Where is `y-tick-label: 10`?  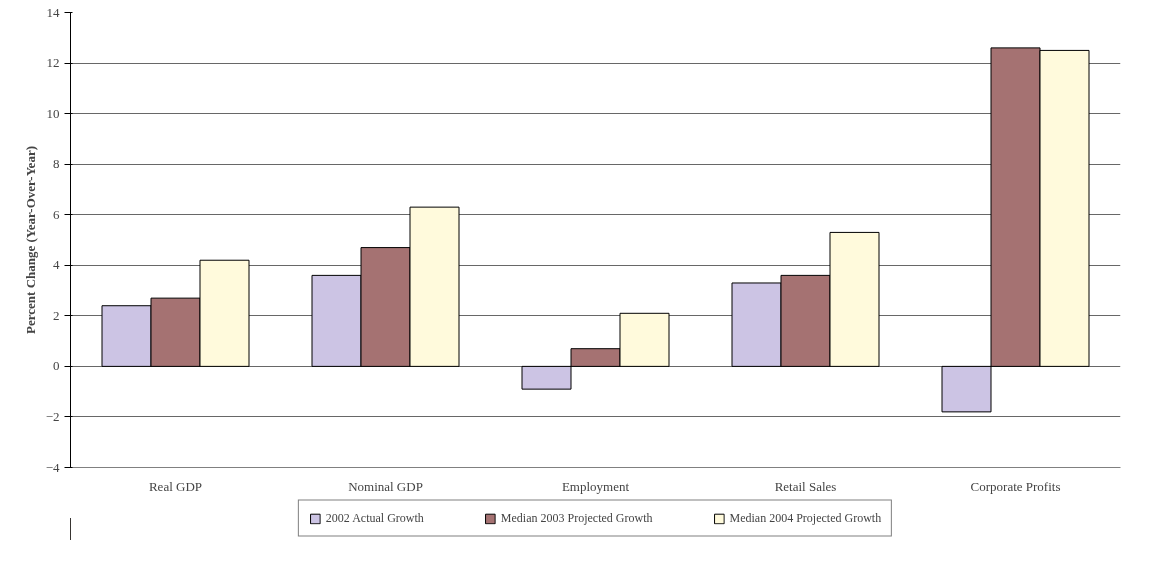 y-tick-label: 10 is located at coordinates (53, 113).